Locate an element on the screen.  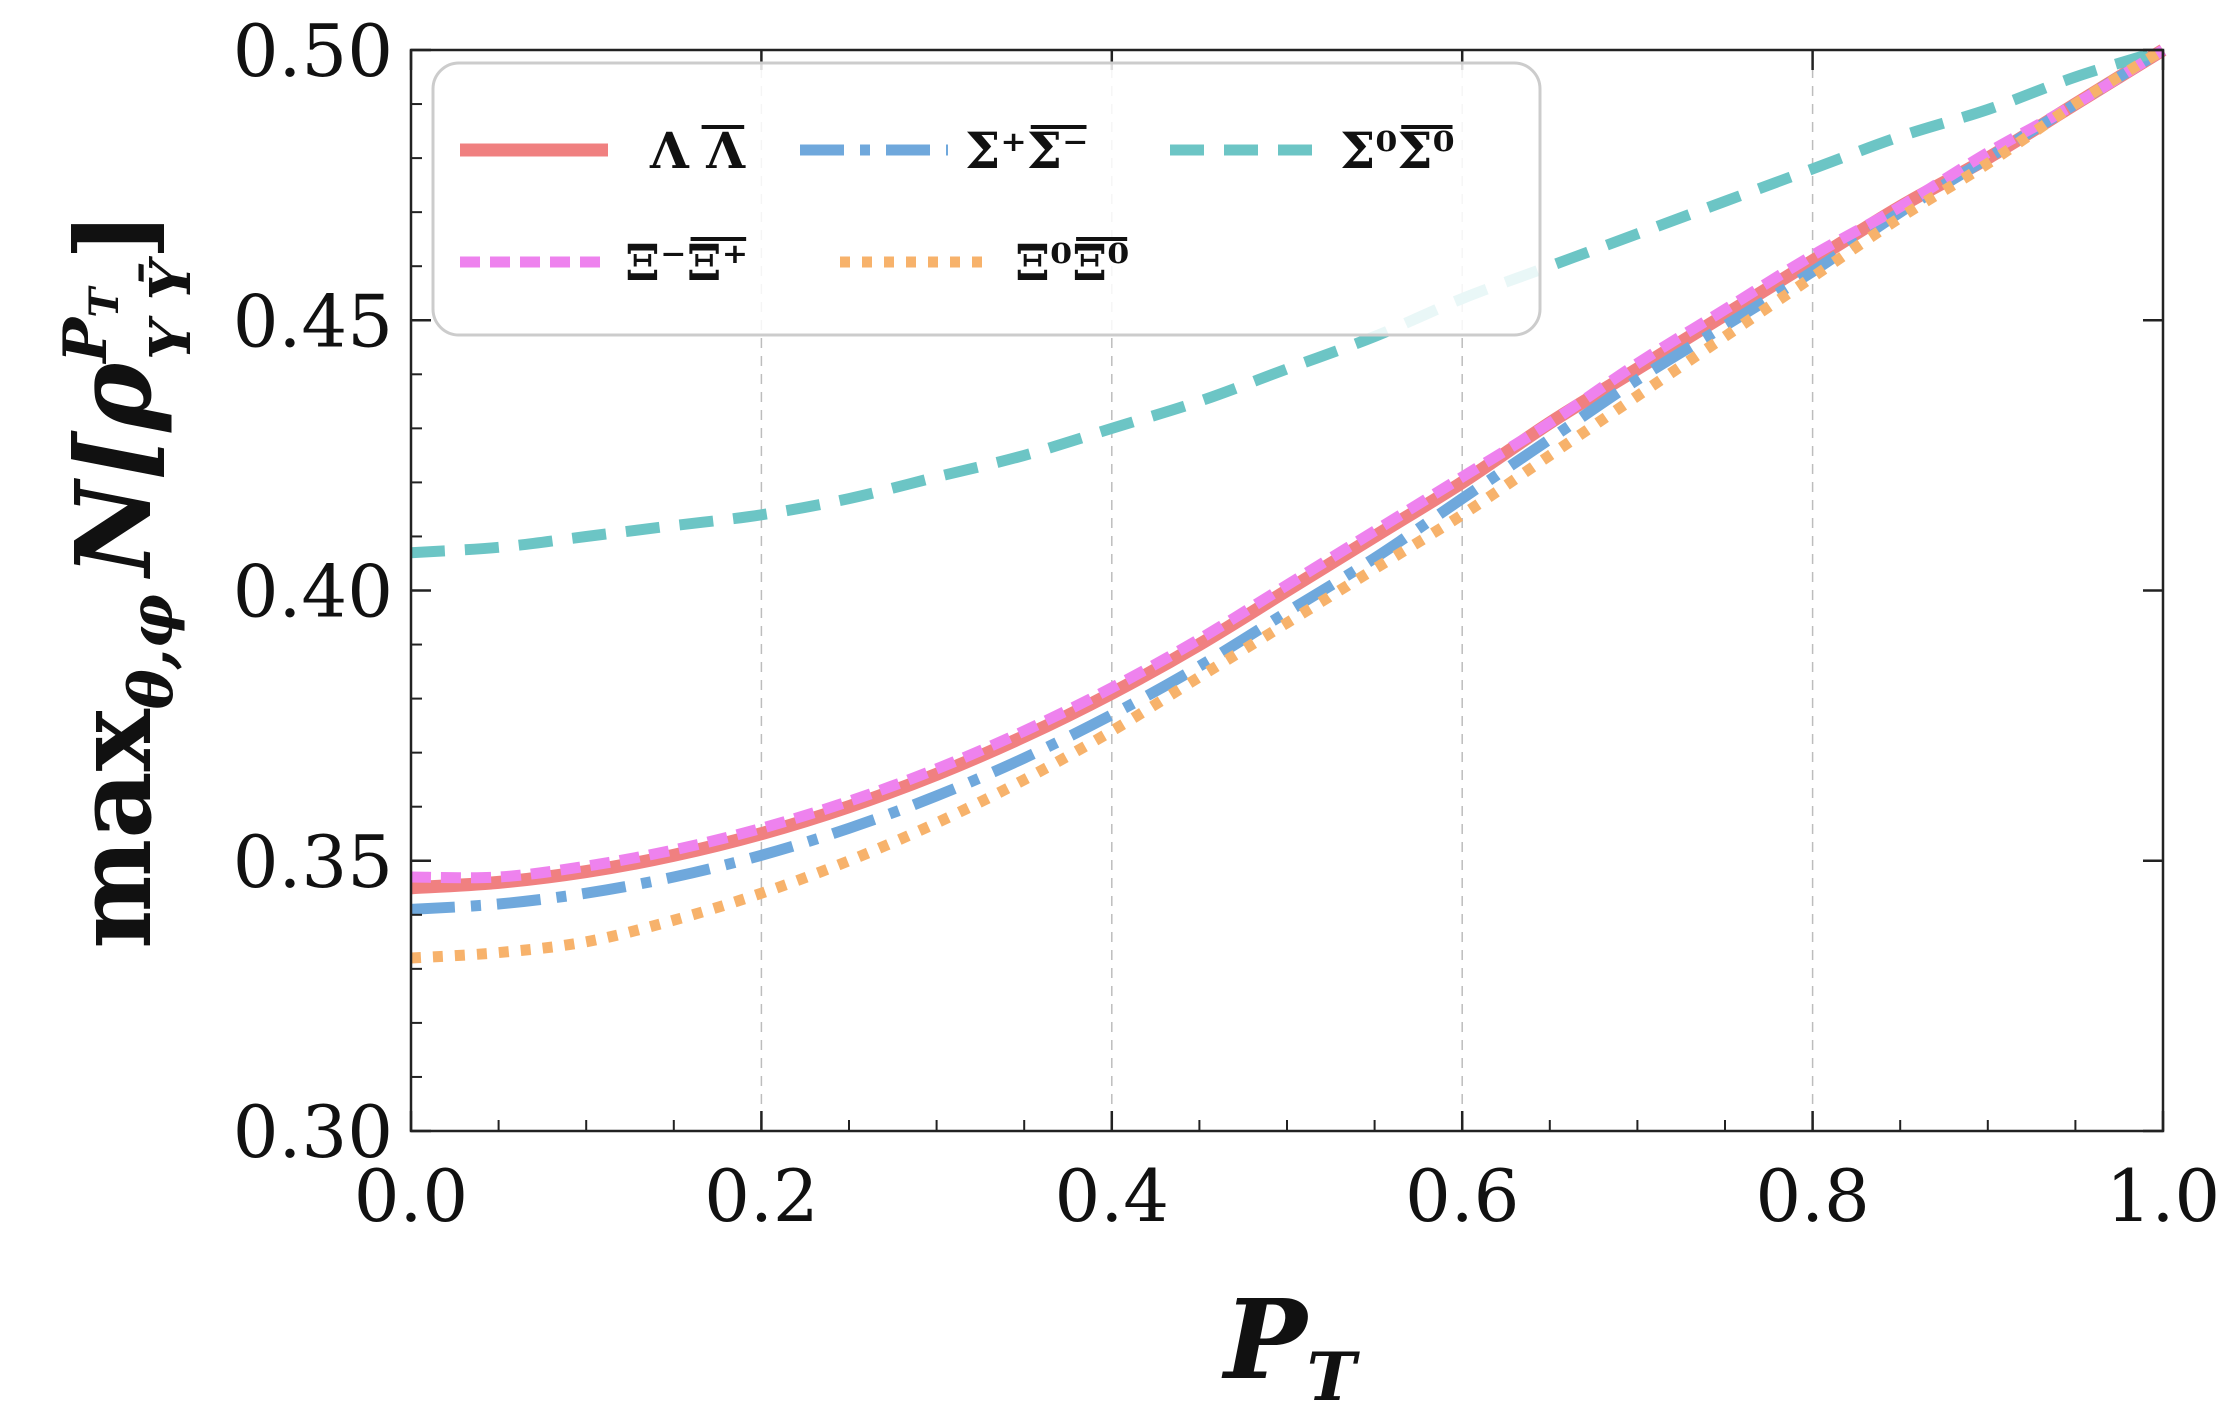
x-tick-label: 0.6 is located at coordinates (1462, 1196).